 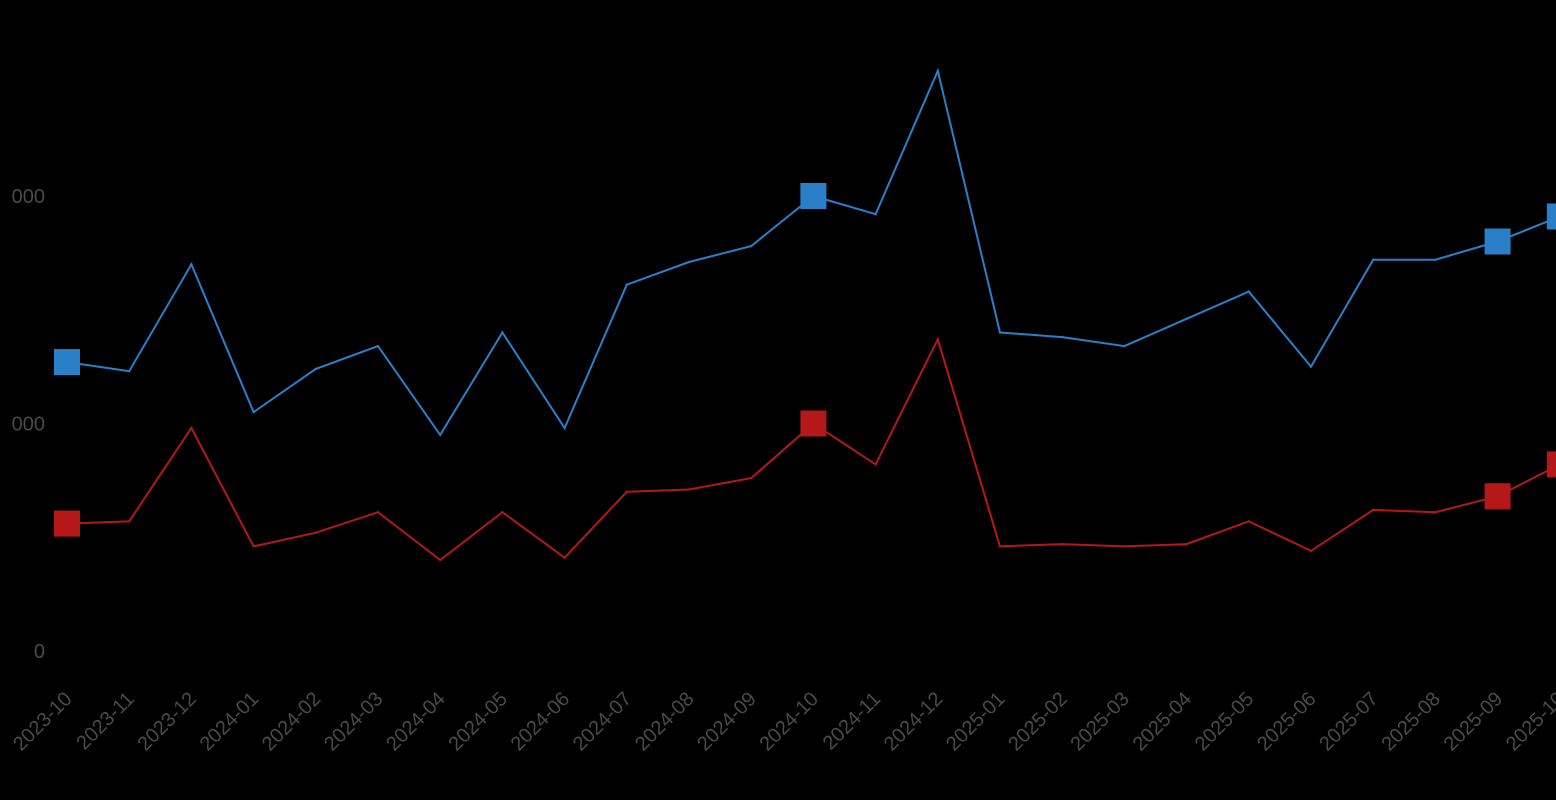 I want to click on x-tick-label: 2025-07, so click(x=1348, y=721).